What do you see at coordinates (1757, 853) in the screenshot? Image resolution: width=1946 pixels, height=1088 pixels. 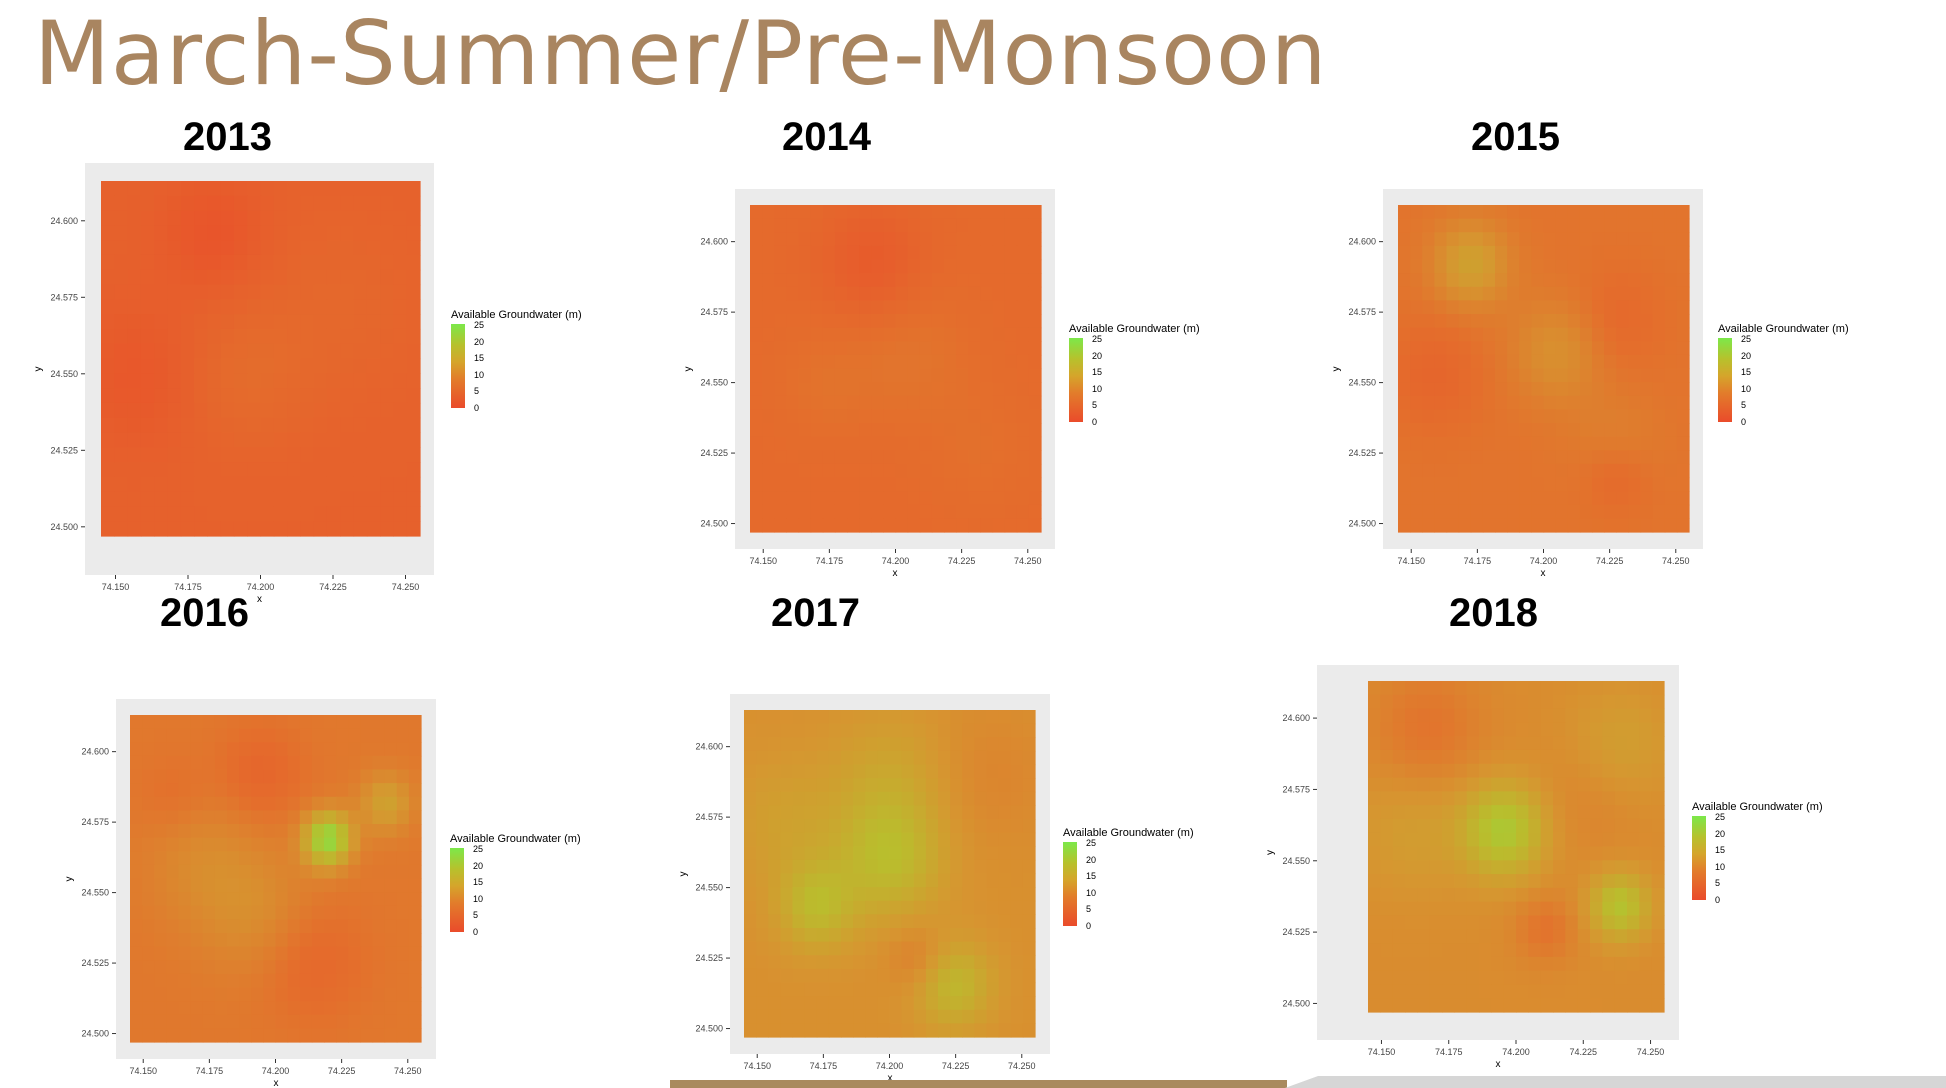 I see `legend-2018: Available Groundwater (m) 25 20 15 10 5 0` at bounding box center [1757, 853].